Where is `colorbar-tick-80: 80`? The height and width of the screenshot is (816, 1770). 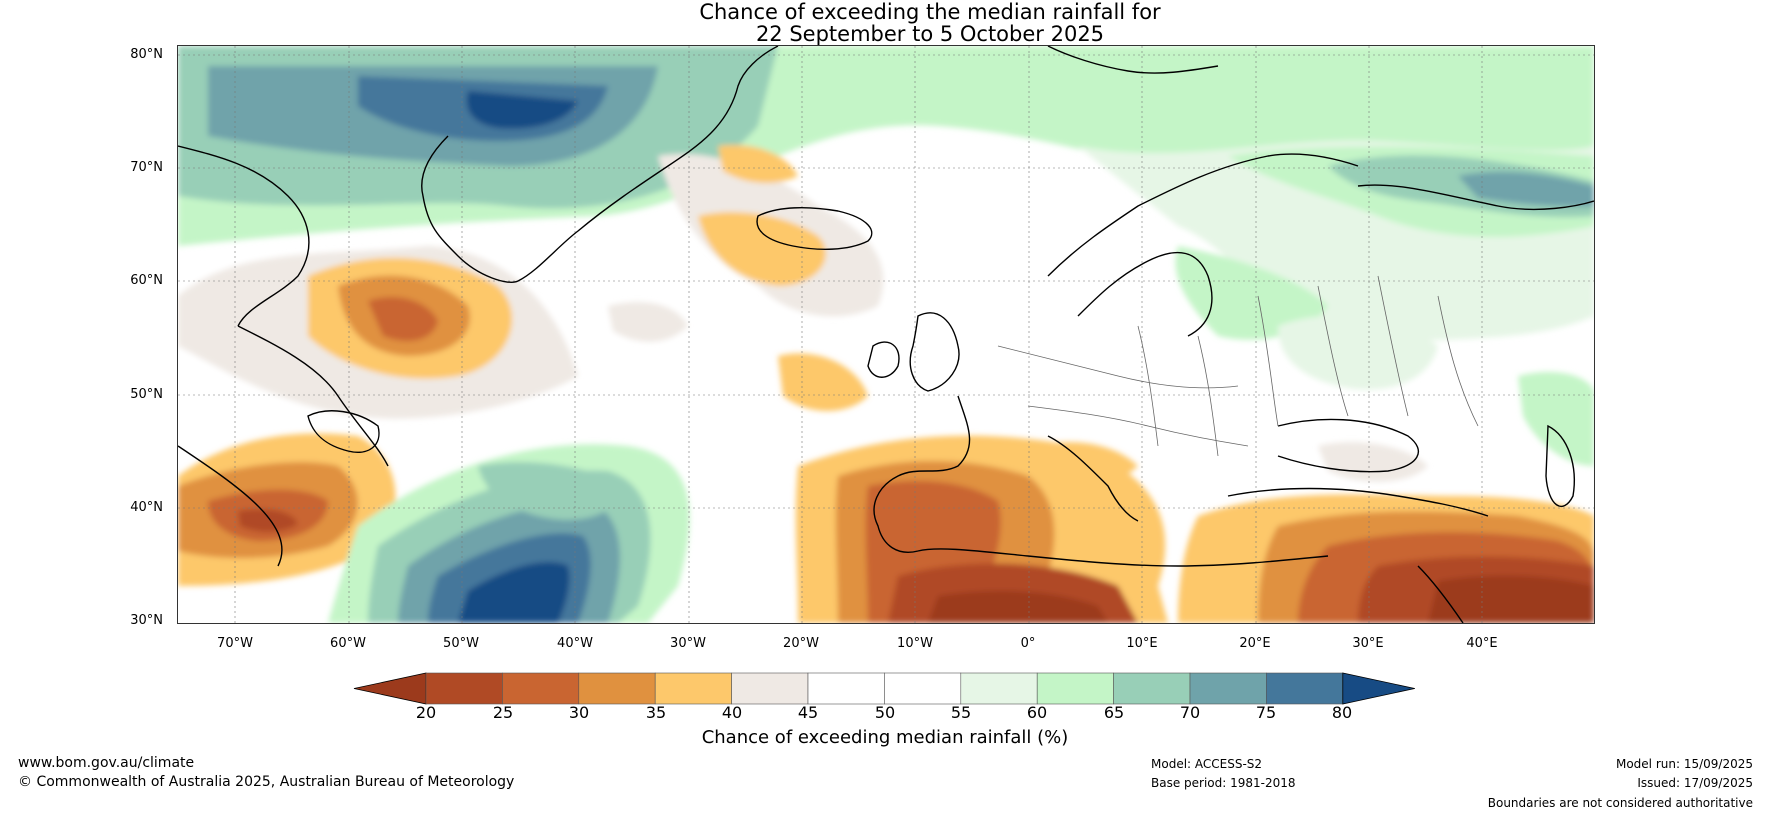 colorbar-tick-80: 80 is located at coordinates (1342, 712).